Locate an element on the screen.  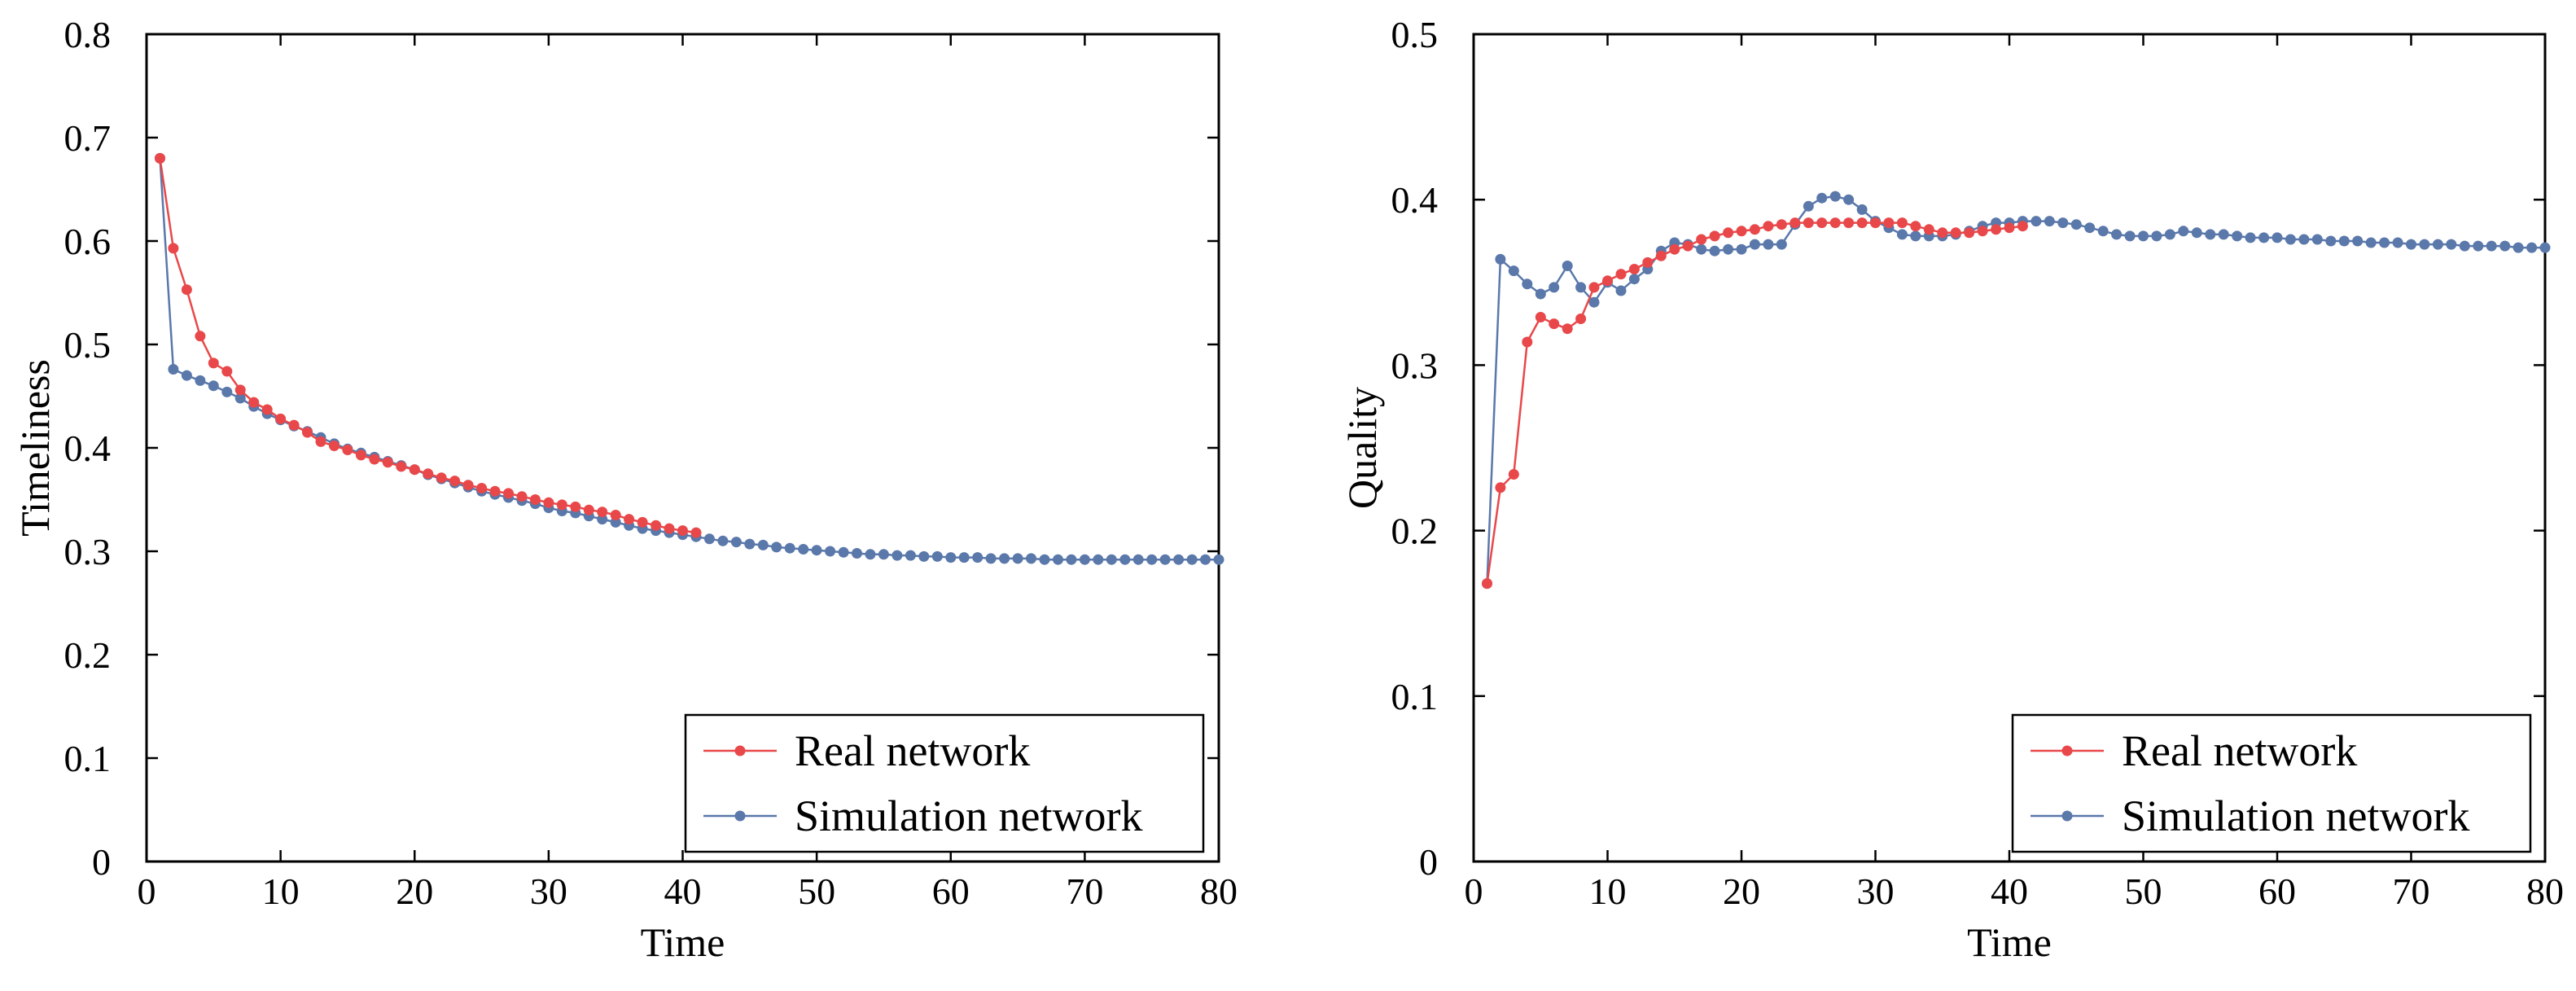
x-tick-label: 20 is located at coordinates (414, 891).